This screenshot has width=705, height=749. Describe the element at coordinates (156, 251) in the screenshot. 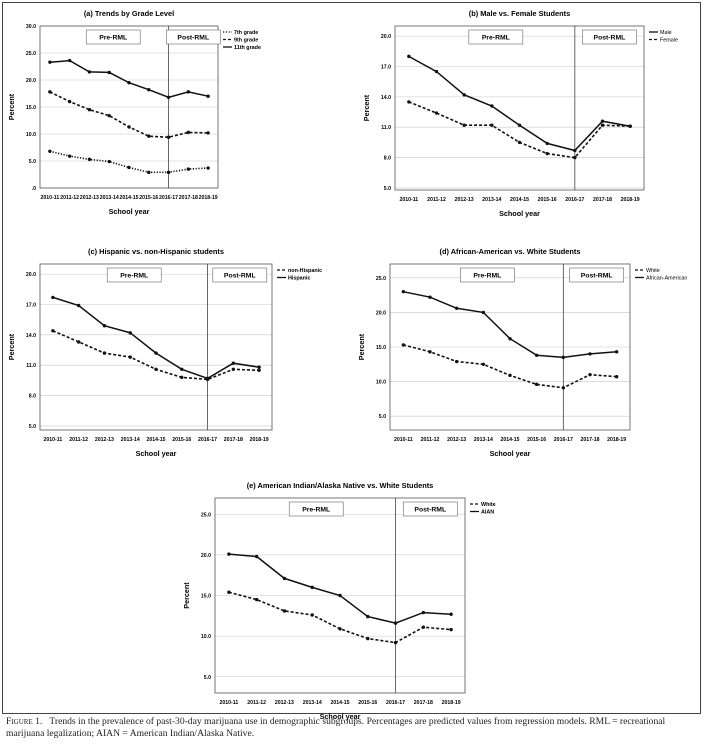

I see `chart-title: (c) Hispanic vs. non-Hispanic students` at that location.